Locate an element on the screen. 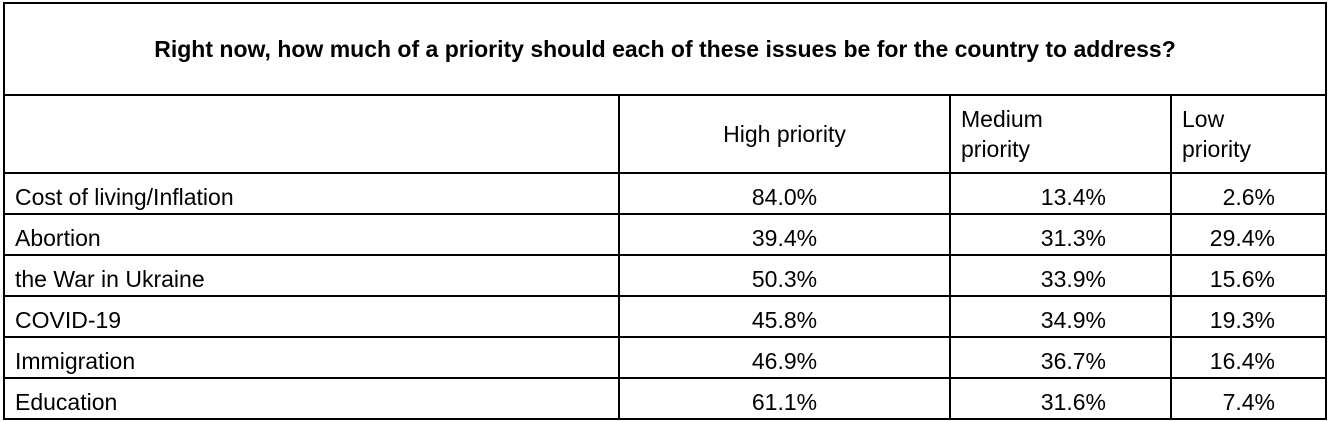 Image resolution: width=1329 pixels, height=422 pixels. issue-cell: Abortion is located at coordinates (311, 234).